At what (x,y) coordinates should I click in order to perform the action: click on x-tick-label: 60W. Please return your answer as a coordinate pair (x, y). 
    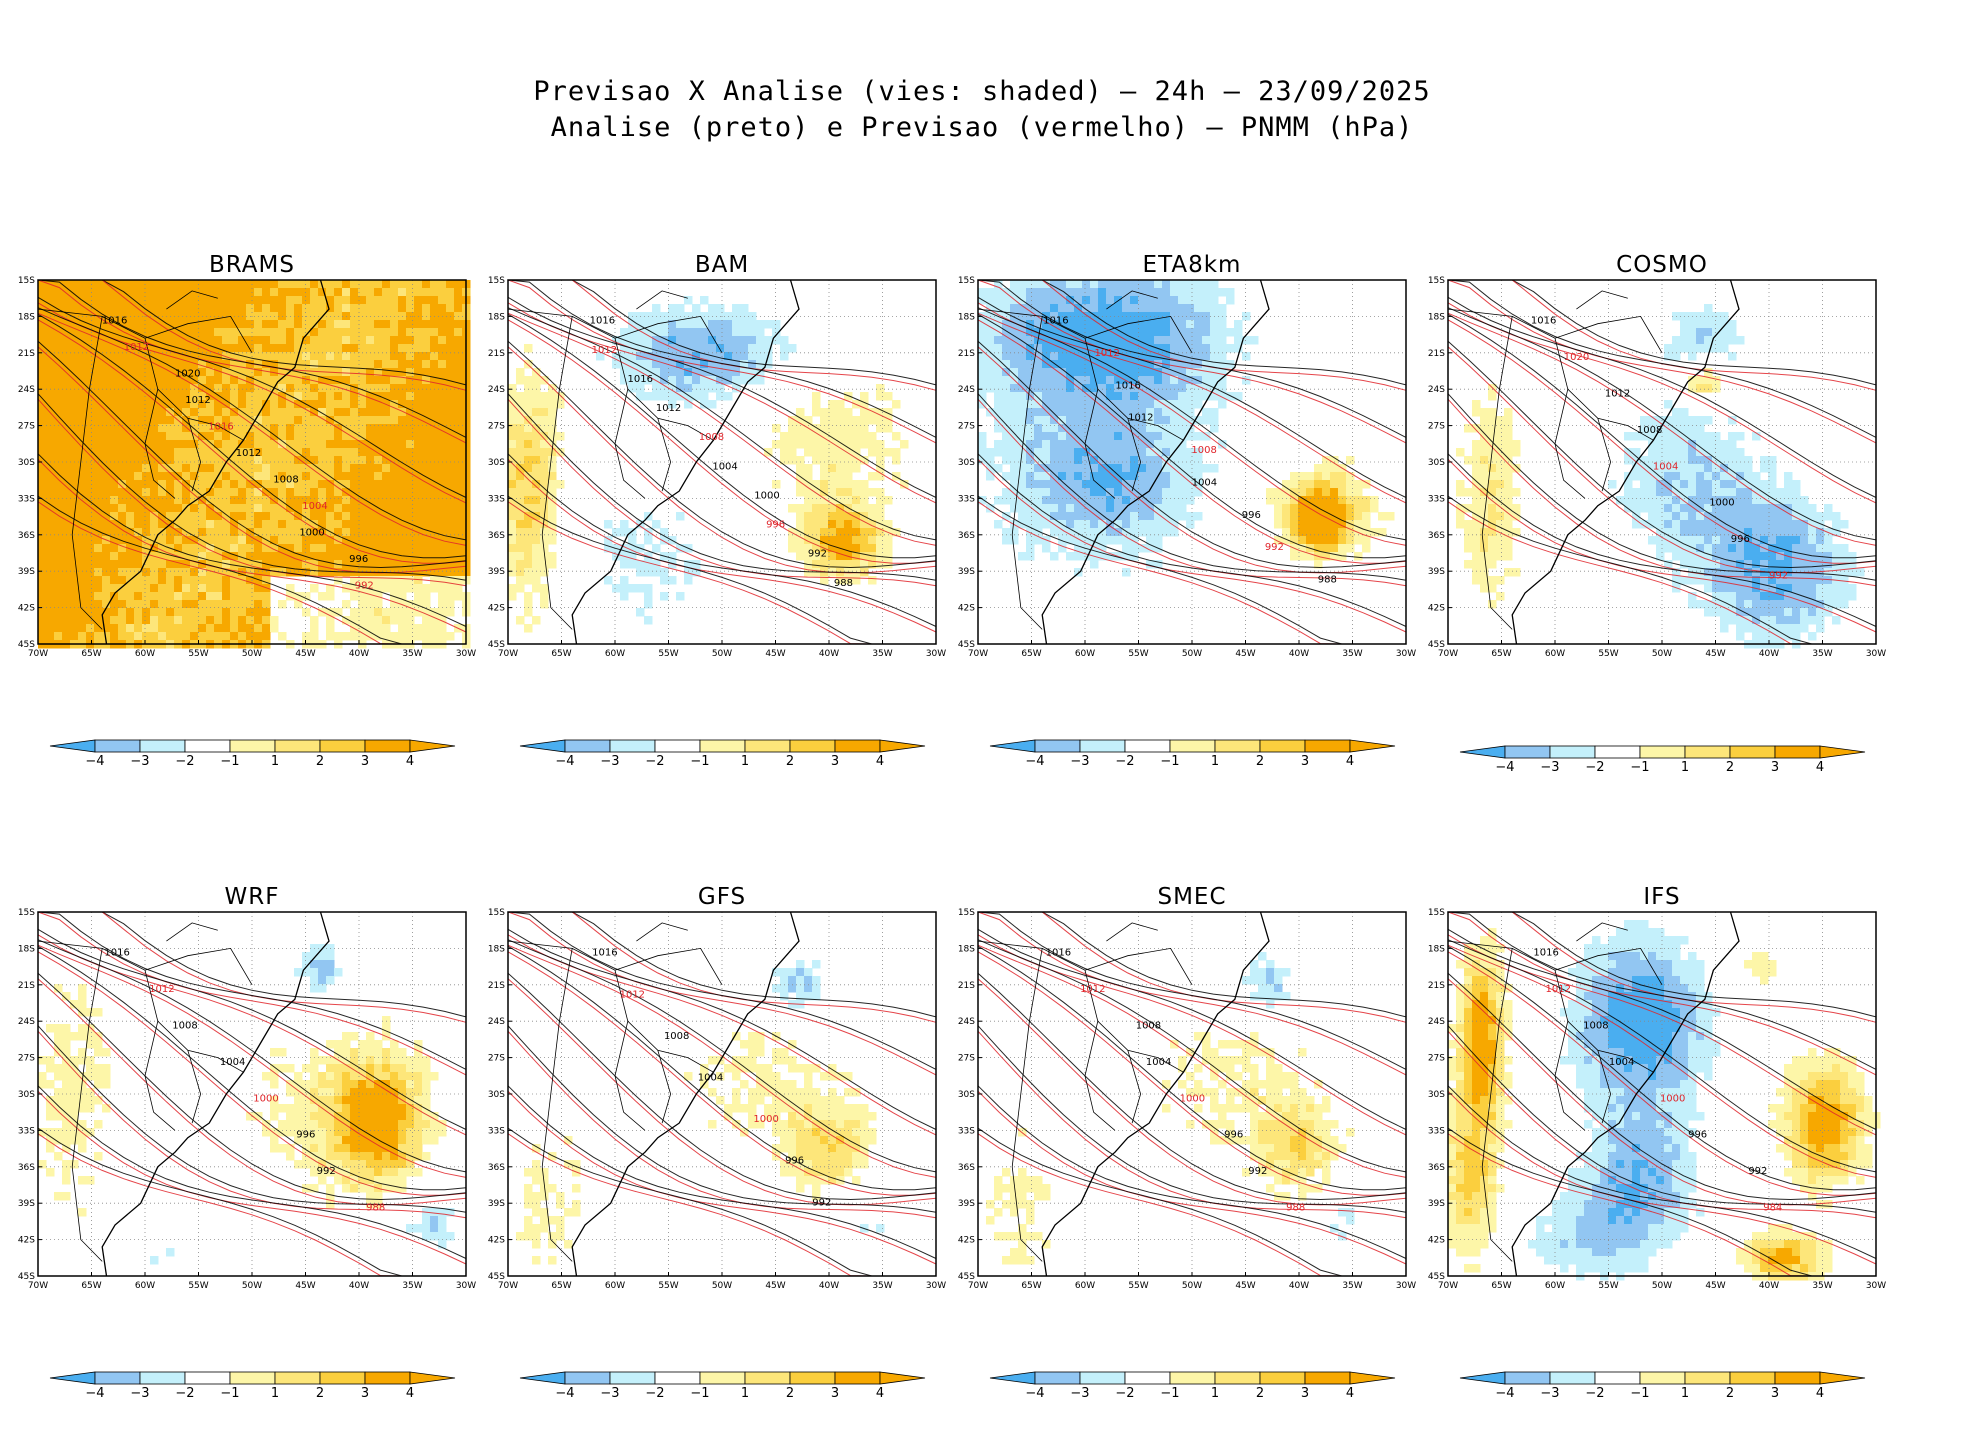
    Looking at the image, I should click on (145, 654).